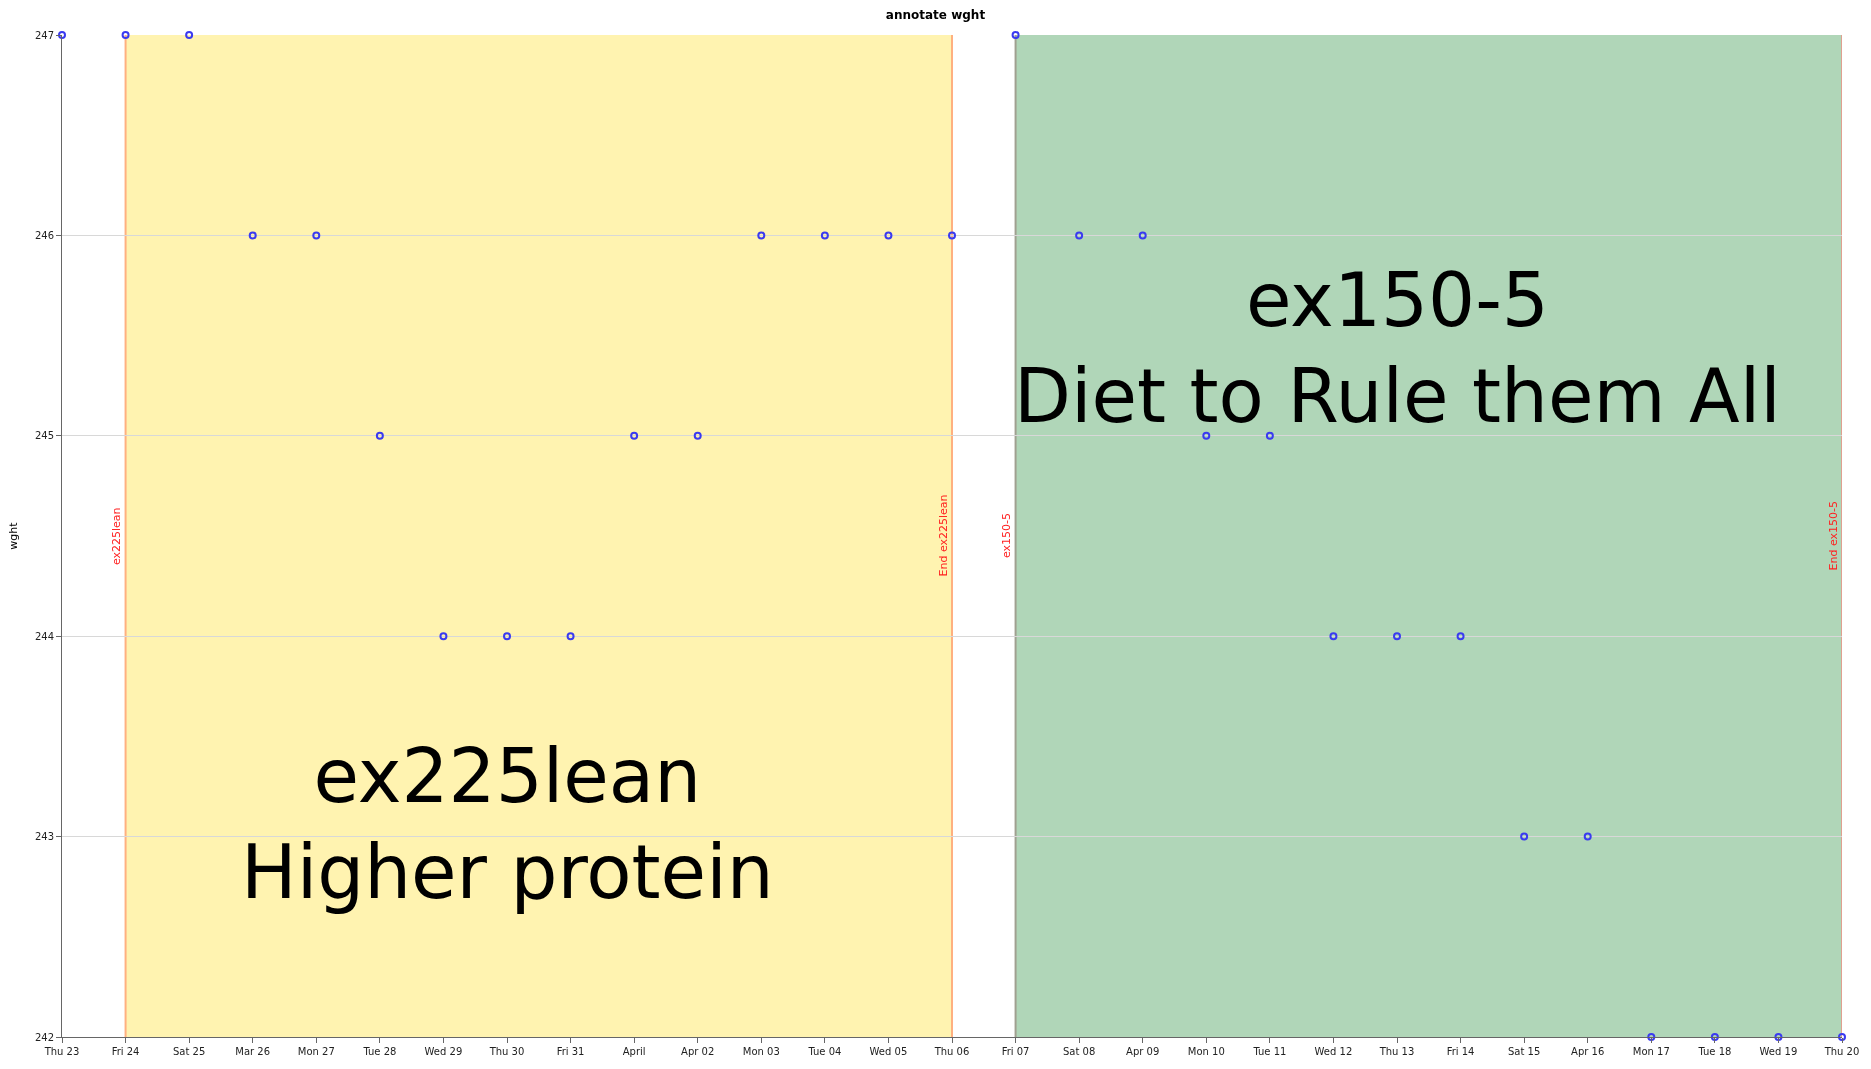 Image resolution: width=1871 pixels, height=1069 pixels. What do you see at coordinates (824, 1051) in the screenshot?
I see `x-tick-label: Tue 04` at bounding box center [824, 1051].